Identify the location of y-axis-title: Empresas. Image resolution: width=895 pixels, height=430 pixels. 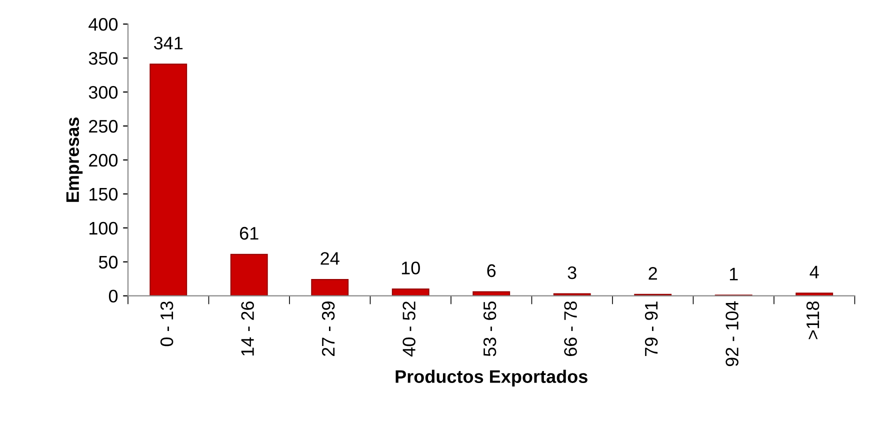
(74, 160).